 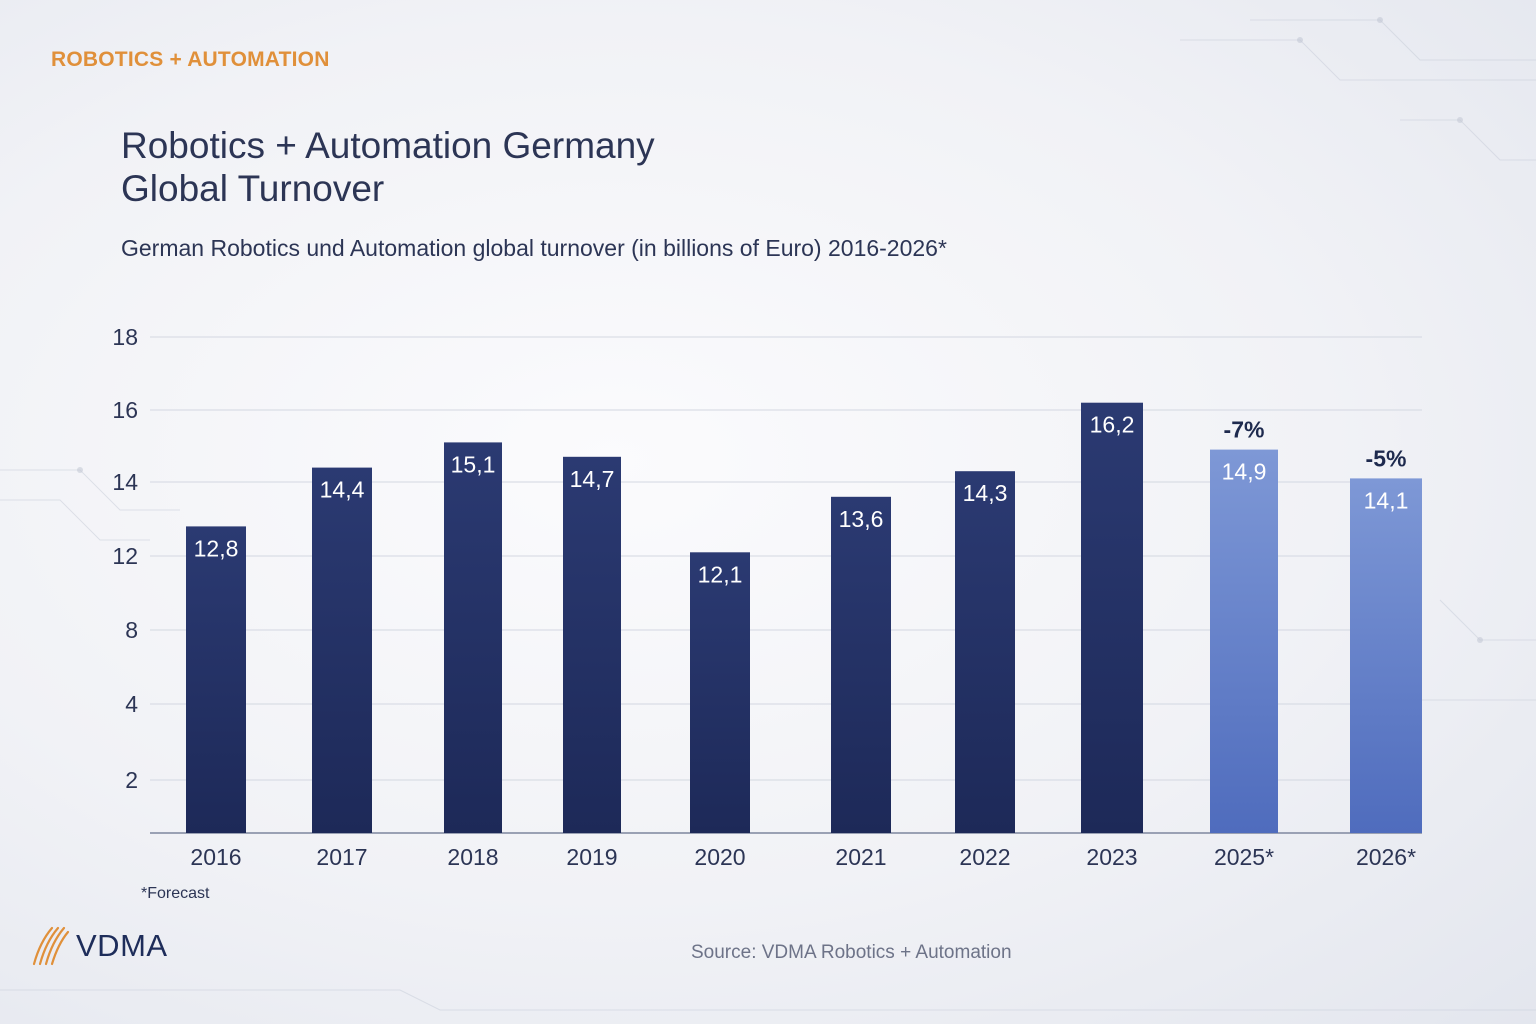 I want to click on bar-value-label: 12,8, so click(x=216, y=548).